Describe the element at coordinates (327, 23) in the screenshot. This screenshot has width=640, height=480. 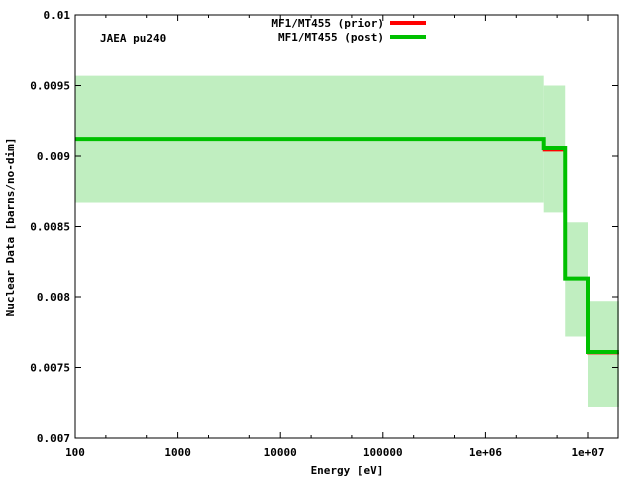
I see `legend-label-prior: MF1/MT455 (prior)` at that location.